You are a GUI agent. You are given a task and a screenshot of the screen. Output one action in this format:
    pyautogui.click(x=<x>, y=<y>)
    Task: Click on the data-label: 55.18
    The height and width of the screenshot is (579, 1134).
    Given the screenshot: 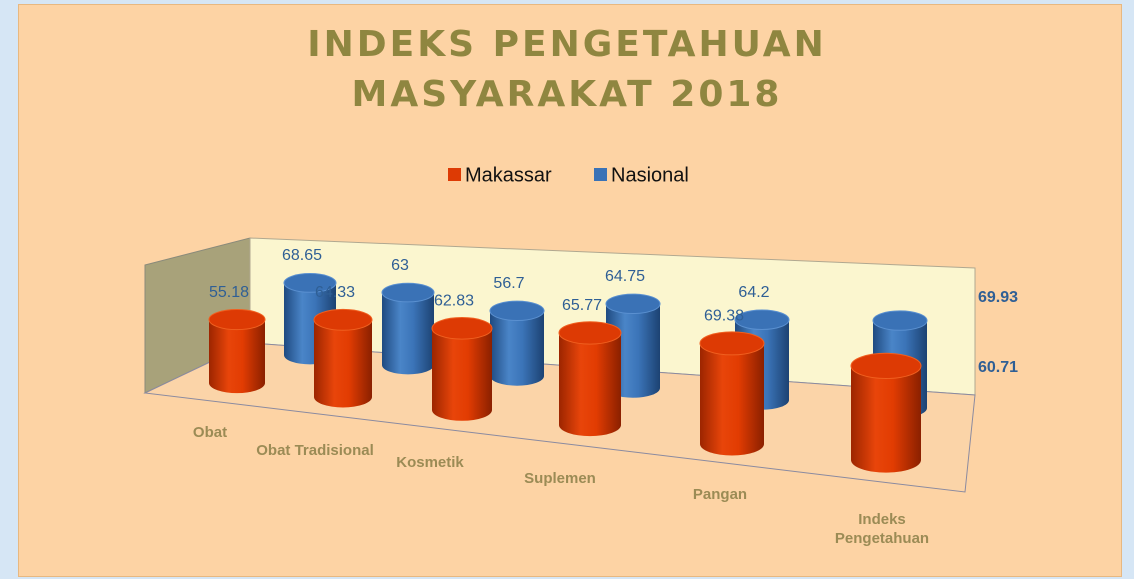 What is the action you would take?
    pyautogui.click(x=229, y=292)
    